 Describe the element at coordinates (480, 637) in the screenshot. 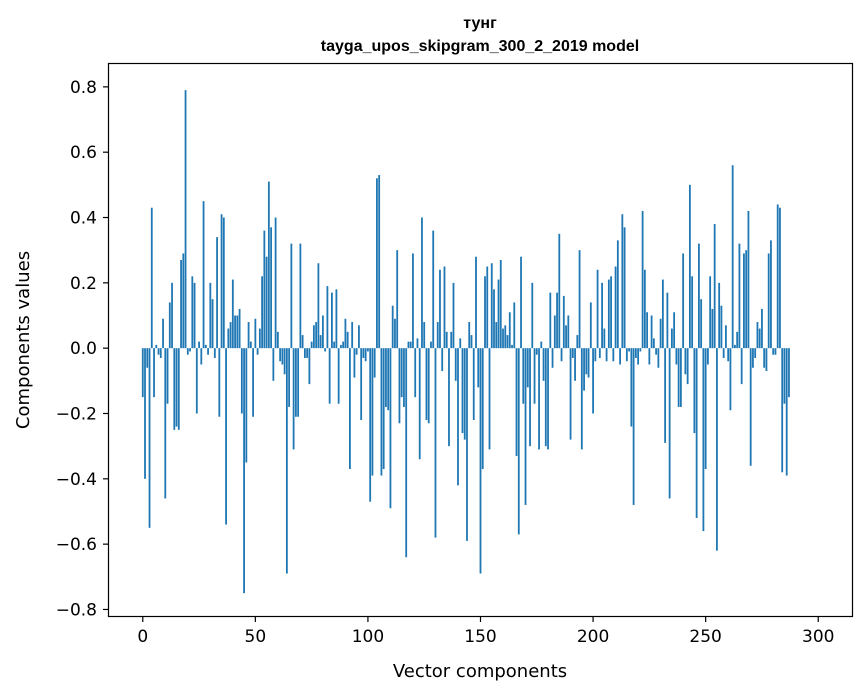

I see `x-tick-label: 150` at that location.